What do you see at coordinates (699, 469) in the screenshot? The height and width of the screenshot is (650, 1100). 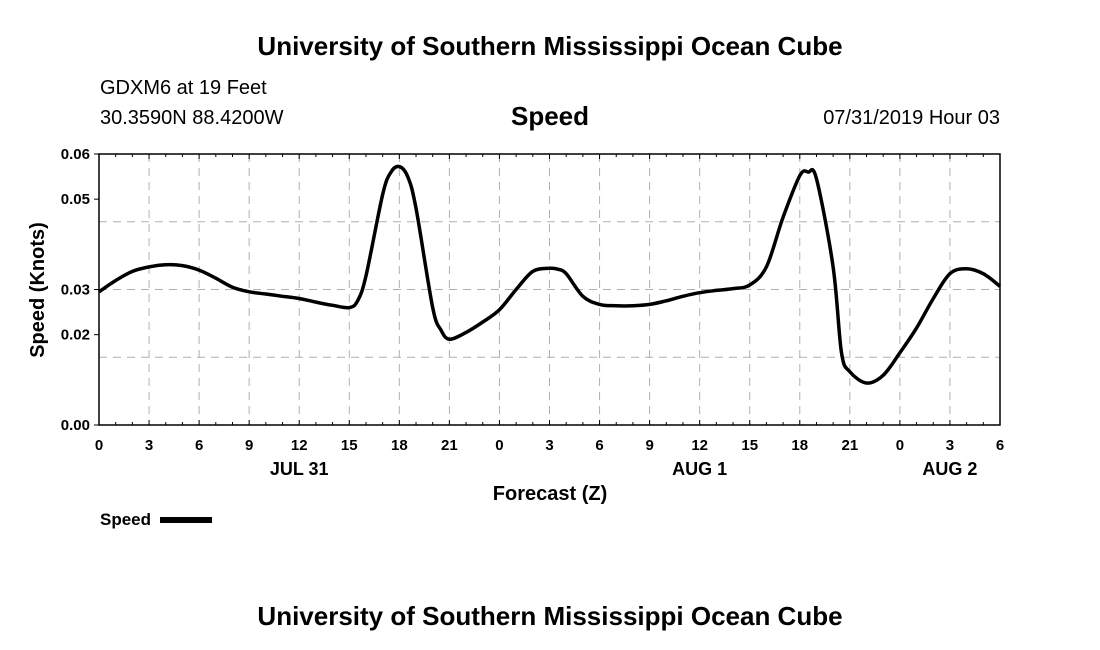 I see `date-label: AUG 1` at bounding box center [699, 469].